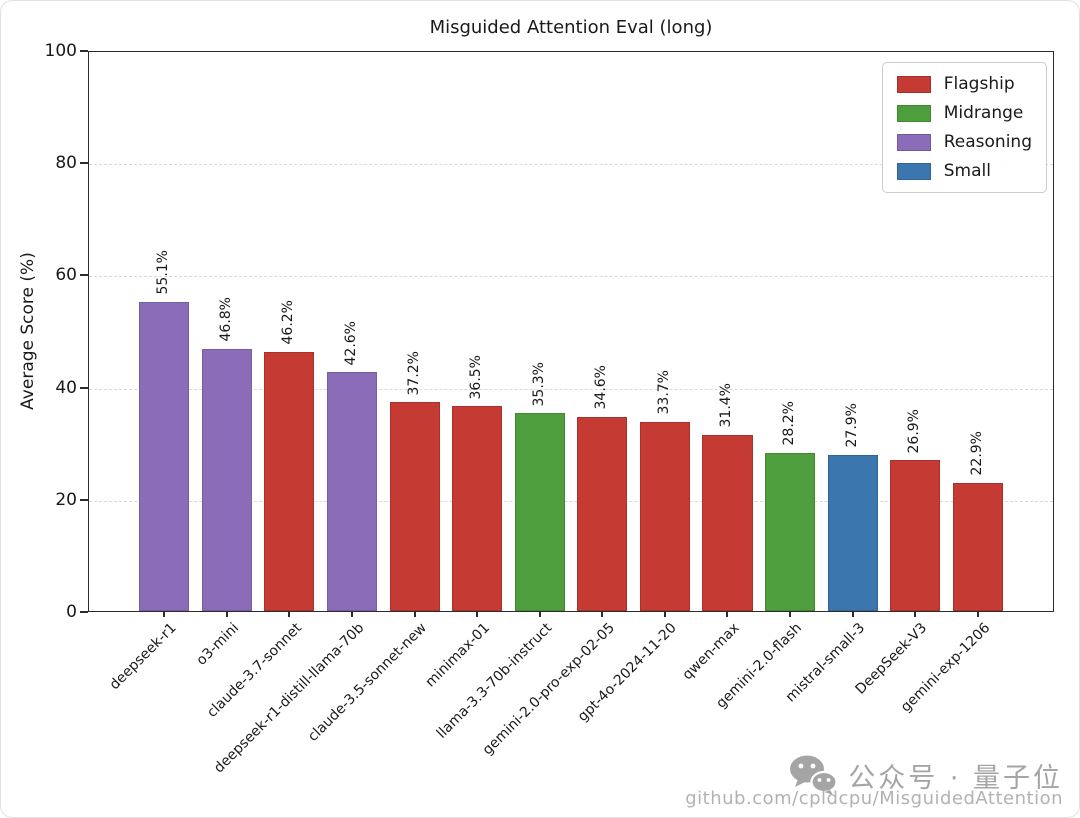 This screenshot has height=818, width=1080. What do you see at coordinates (143, 657) in the screenshot?
I see `x-tick-label: deepseek-r1` at bounding box center [143, 657].